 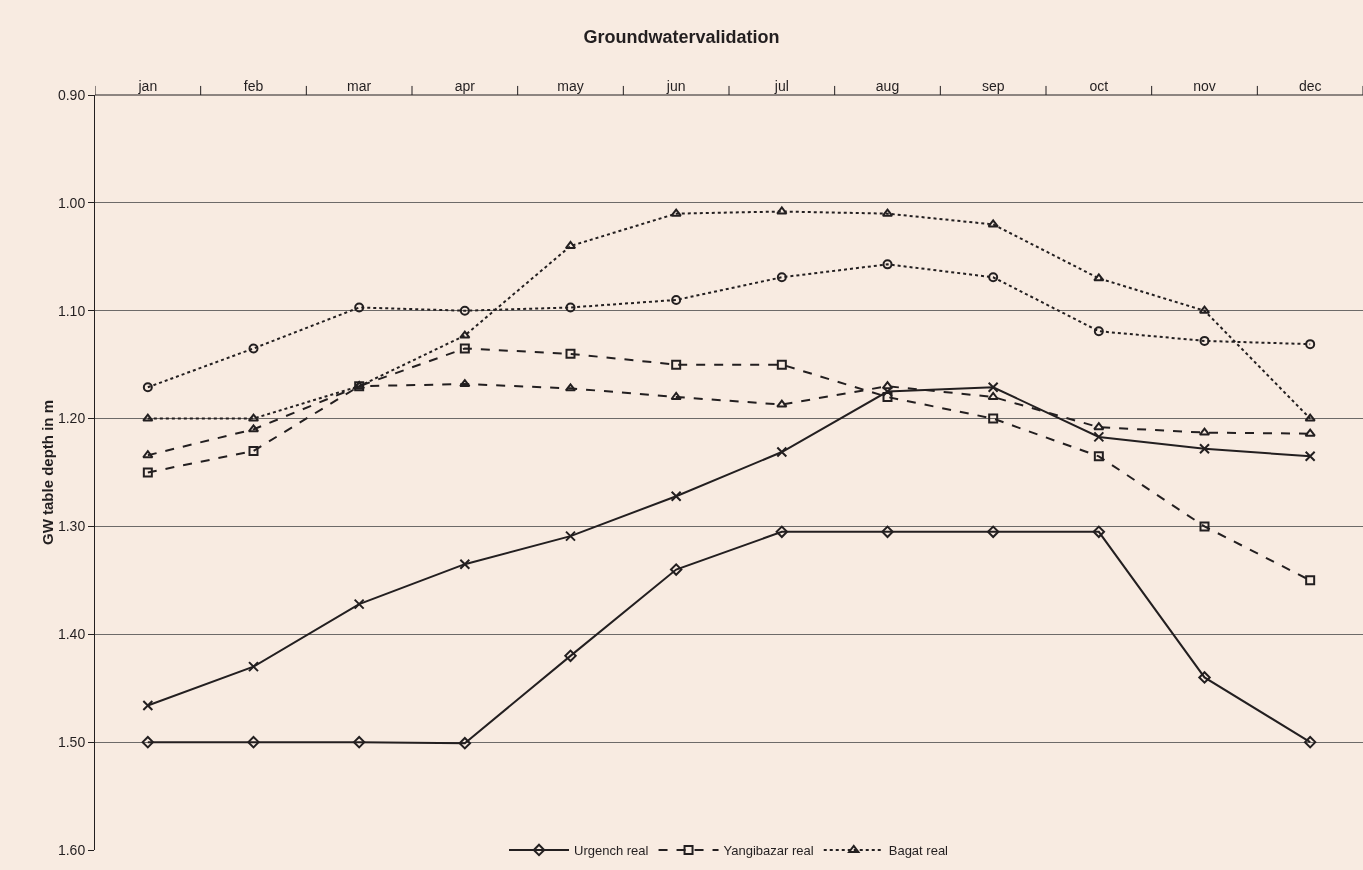 I want to click on x-tick-label: sep, so click(x=993, y=86).